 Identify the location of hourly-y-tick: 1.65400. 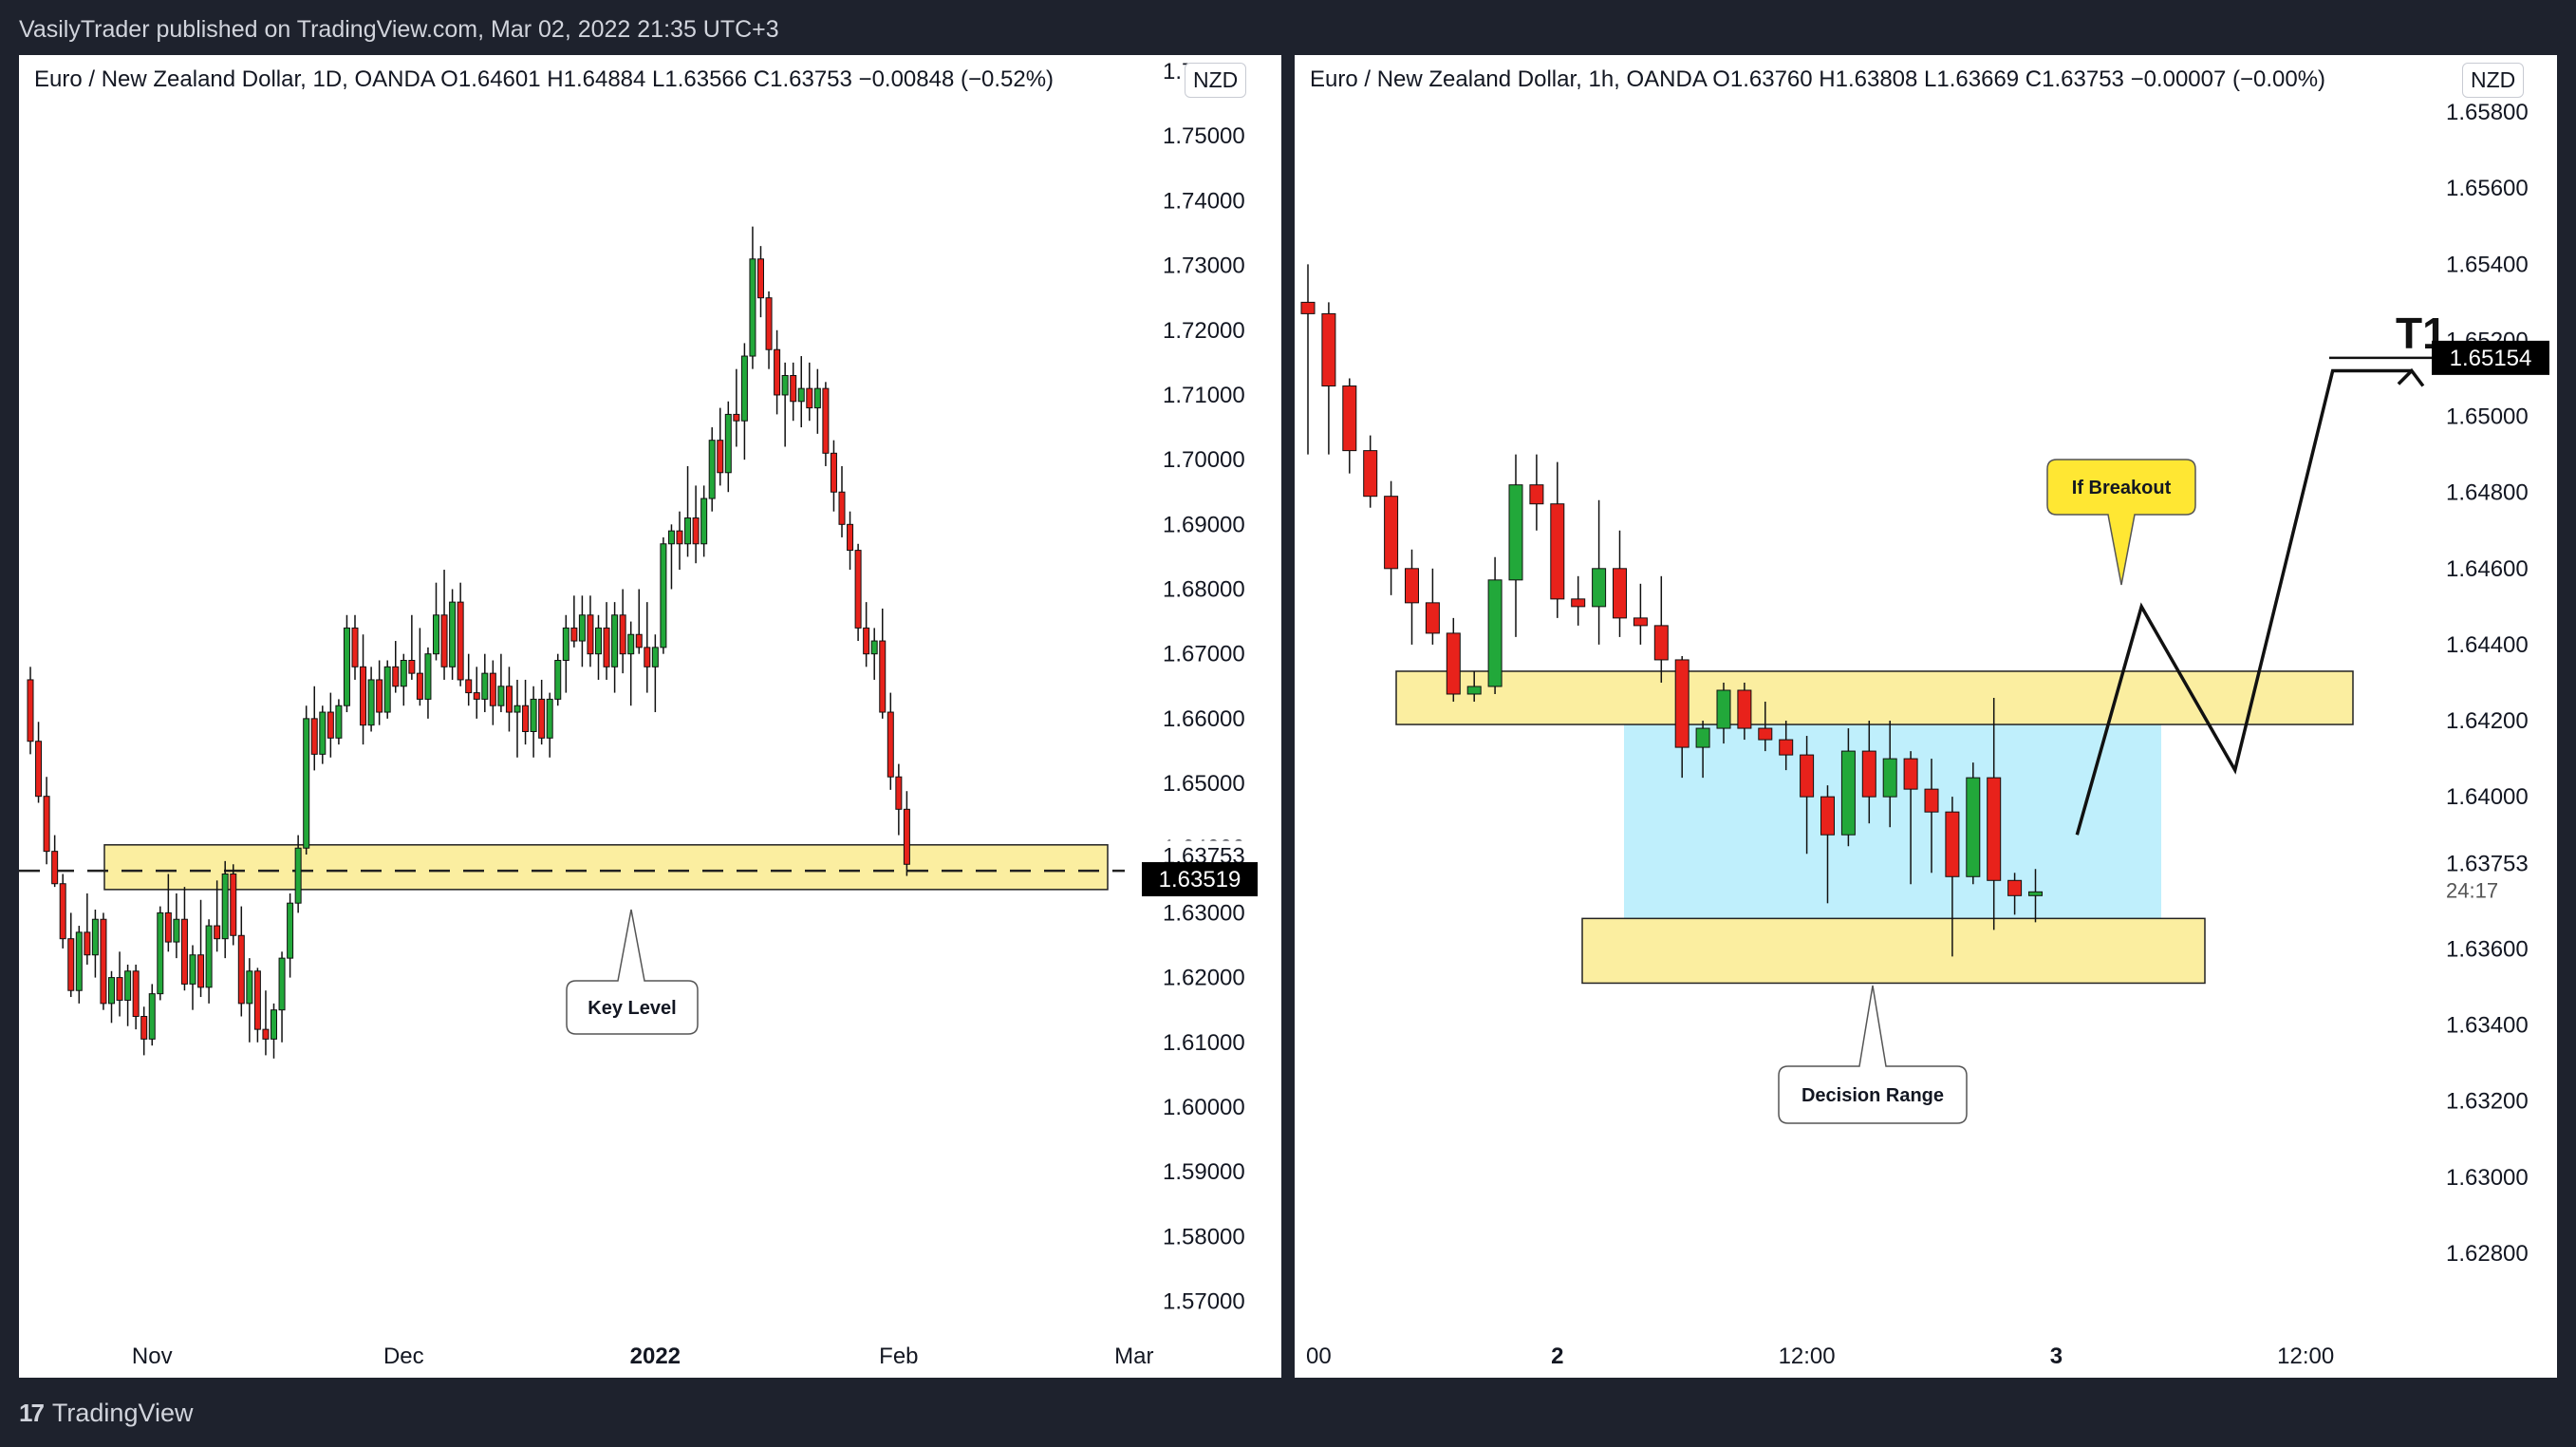
(2487, 265).